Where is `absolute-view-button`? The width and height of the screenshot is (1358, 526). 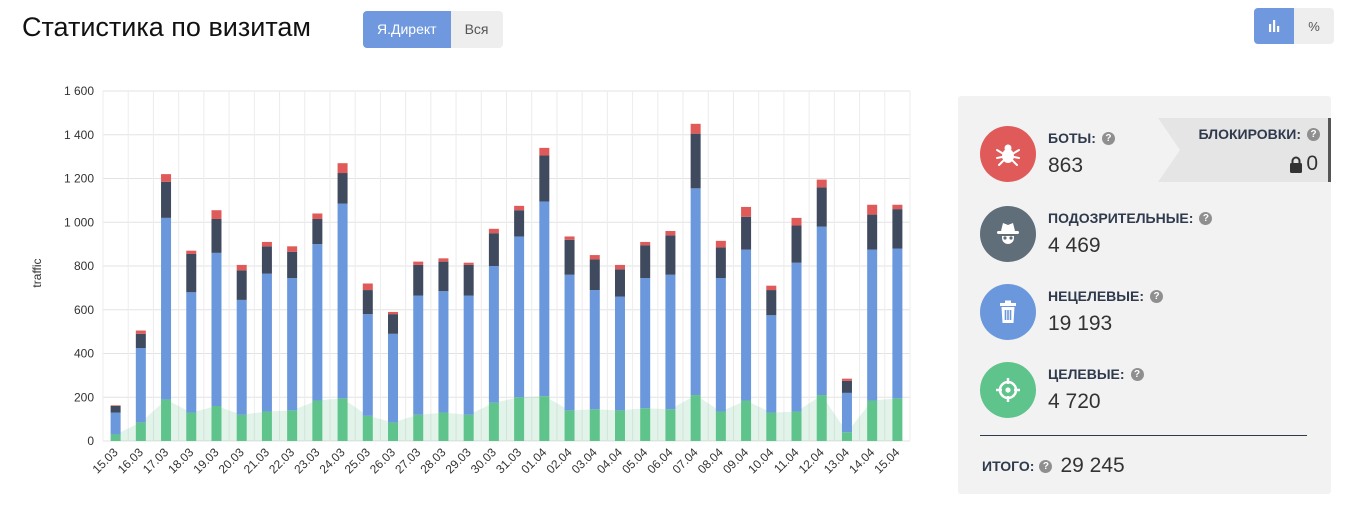
absolute-view-button is located at coordinates (1274, 26).